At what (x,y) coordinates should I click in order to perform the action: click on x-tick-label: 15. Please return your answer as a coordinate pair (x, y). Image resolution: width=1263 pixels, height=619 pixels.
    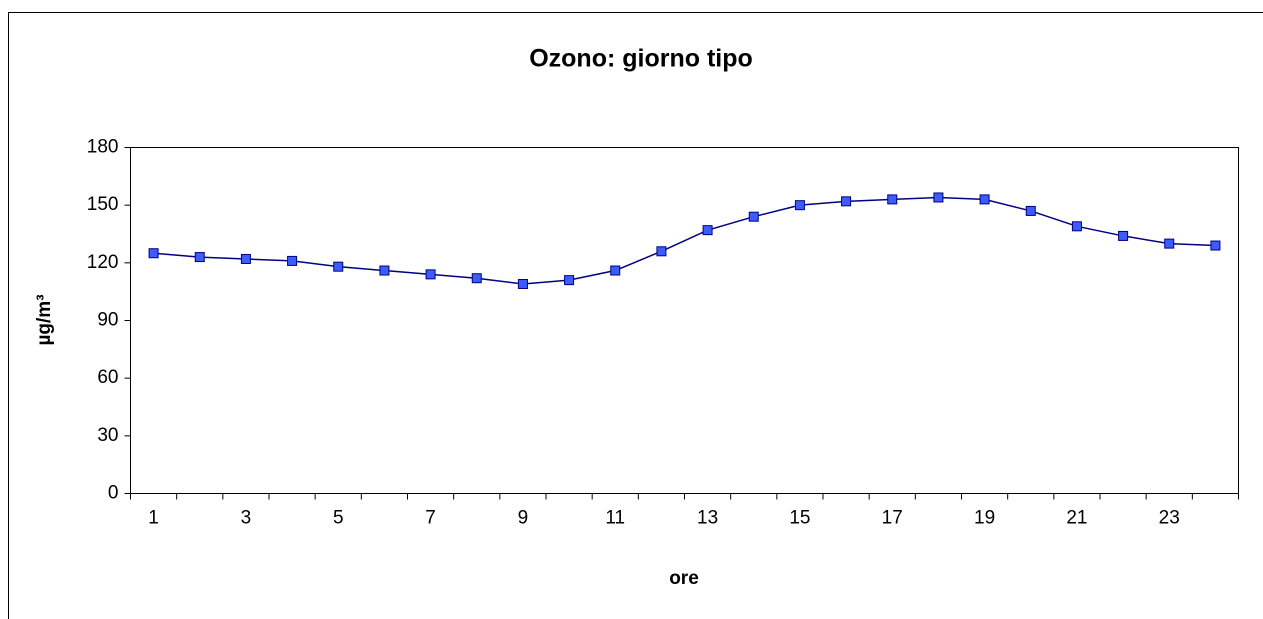
    Looking at the image, I should click on (799, 518).